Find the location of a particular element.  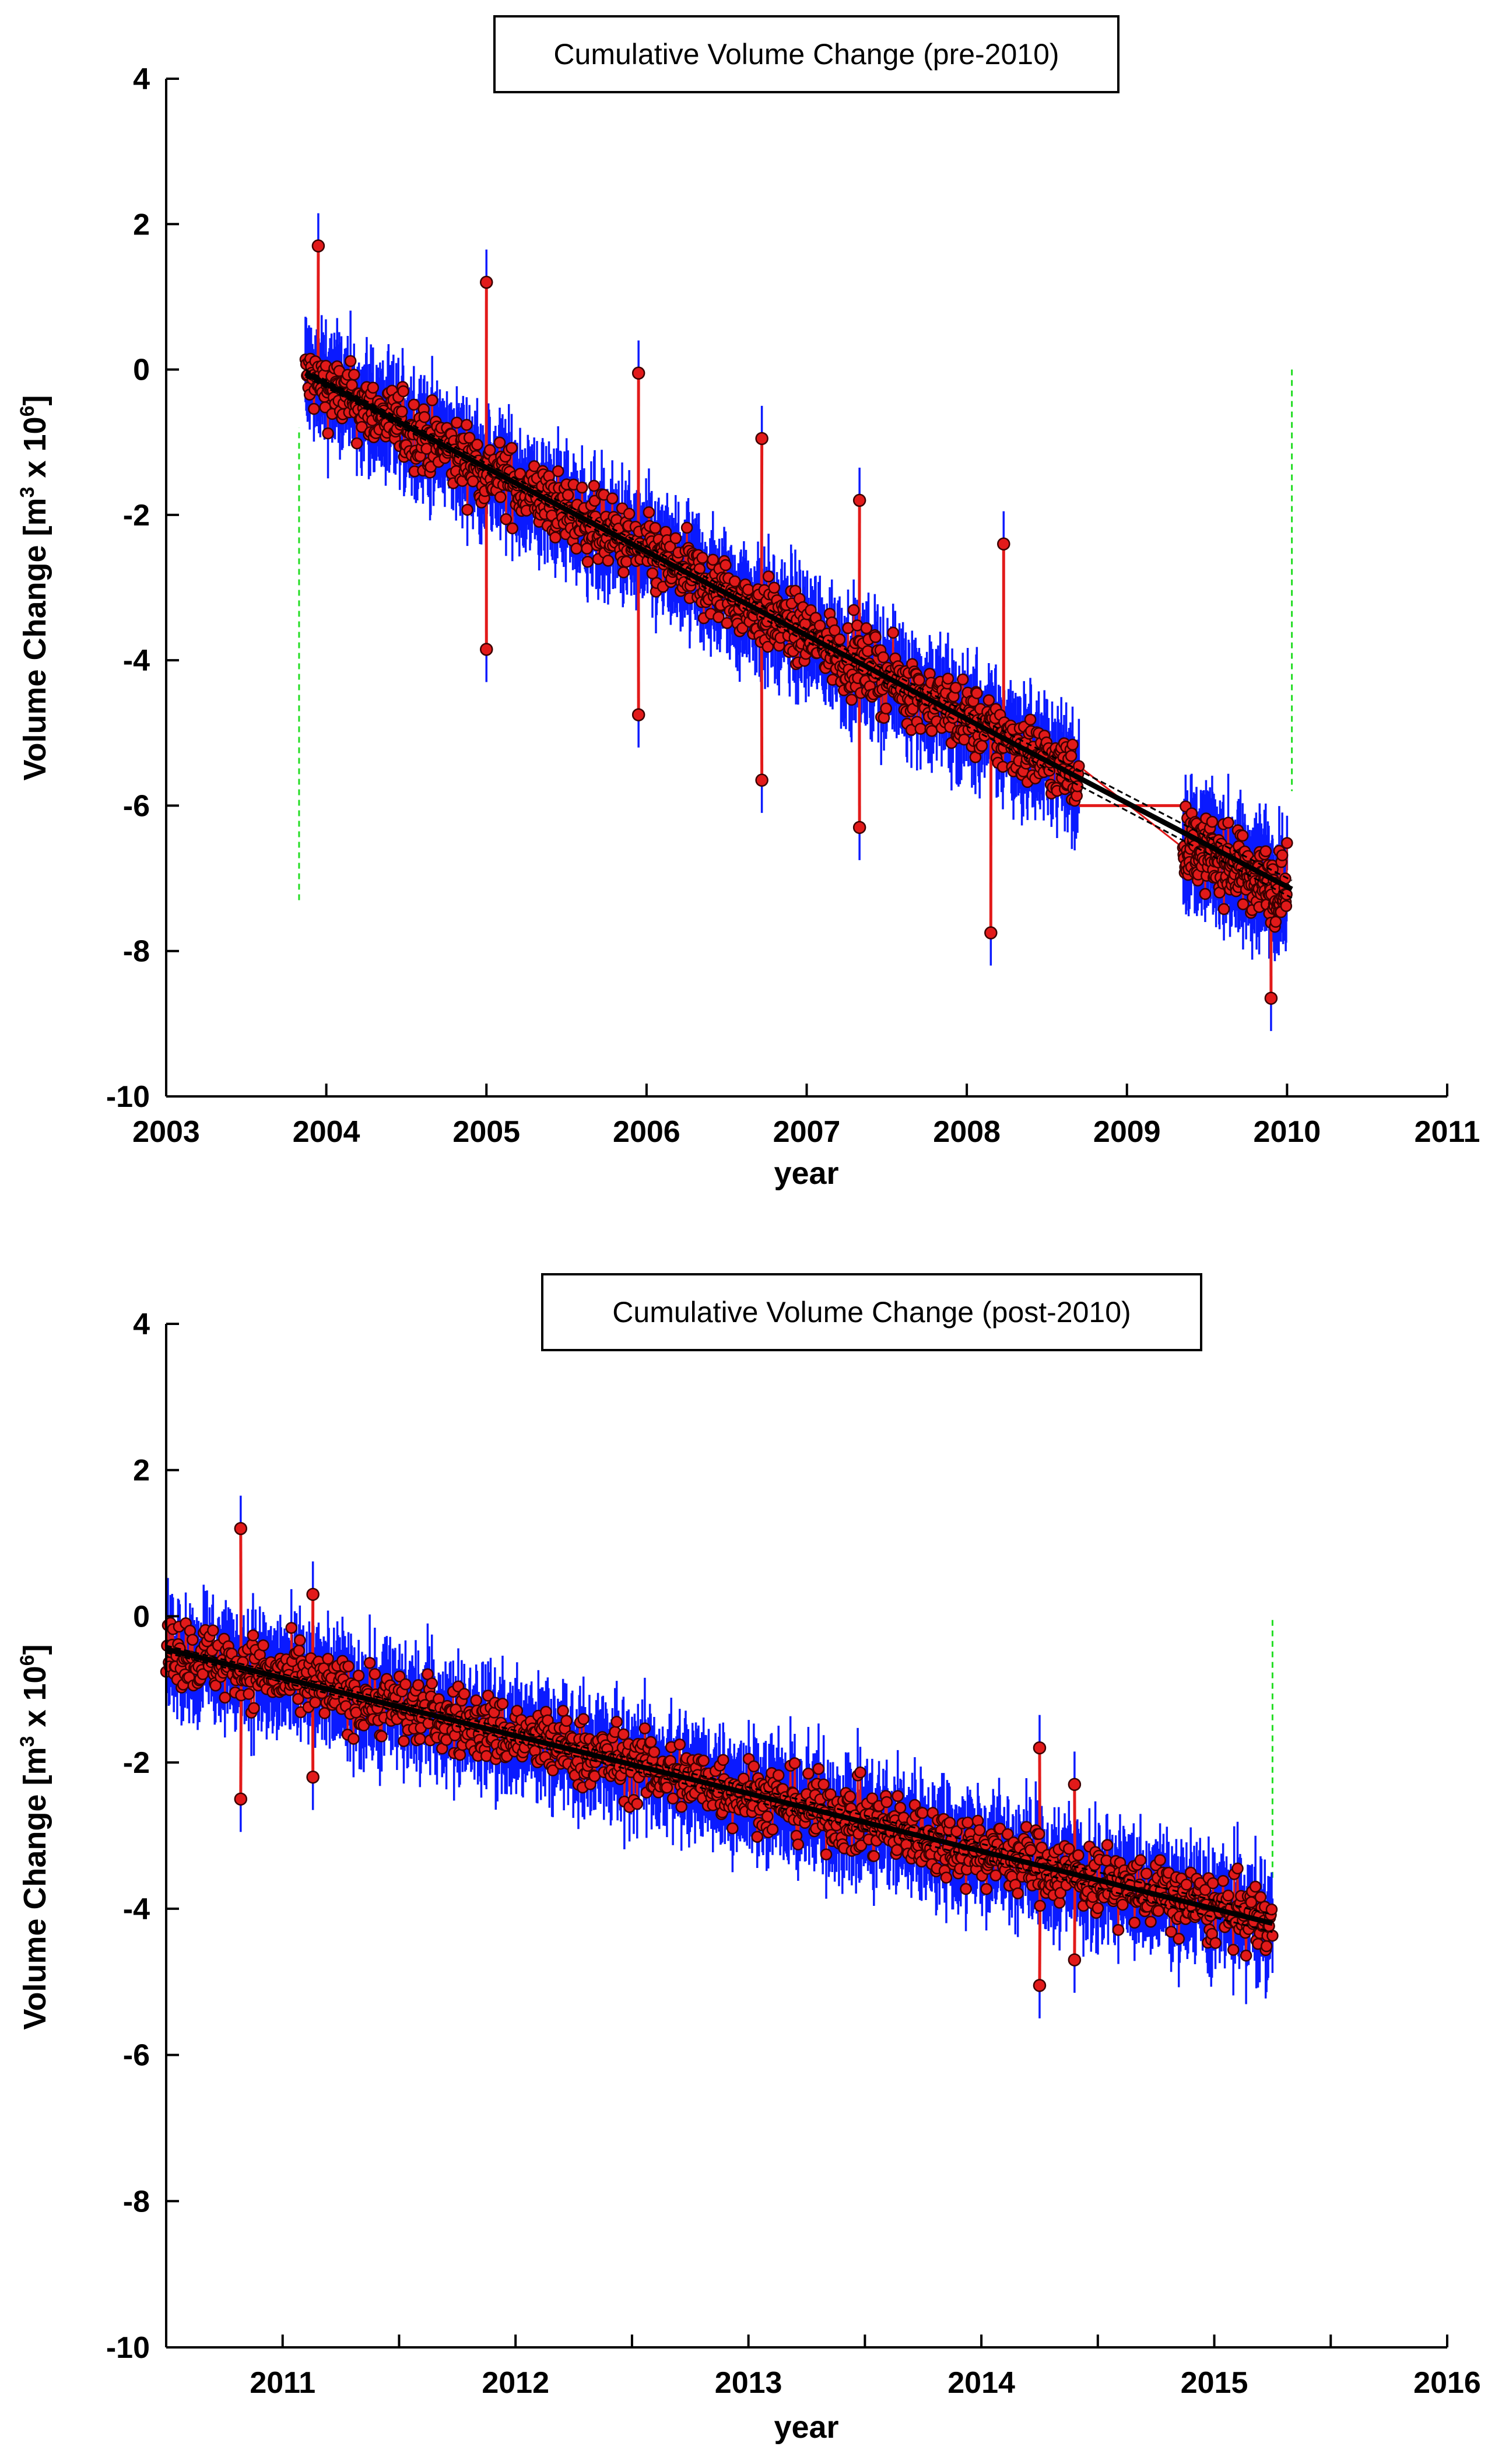

trend-line is located at coordinates (798, 631).